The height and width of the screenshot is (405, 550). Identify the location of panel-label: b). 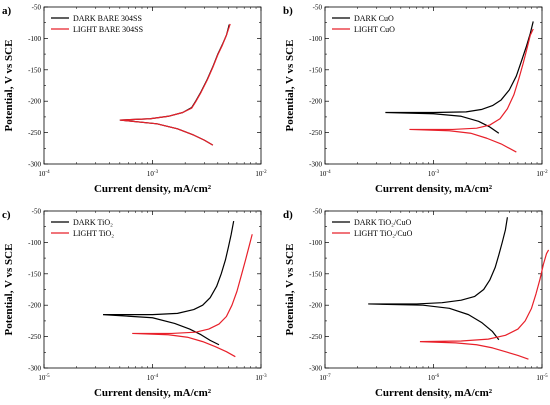
(288, 11).